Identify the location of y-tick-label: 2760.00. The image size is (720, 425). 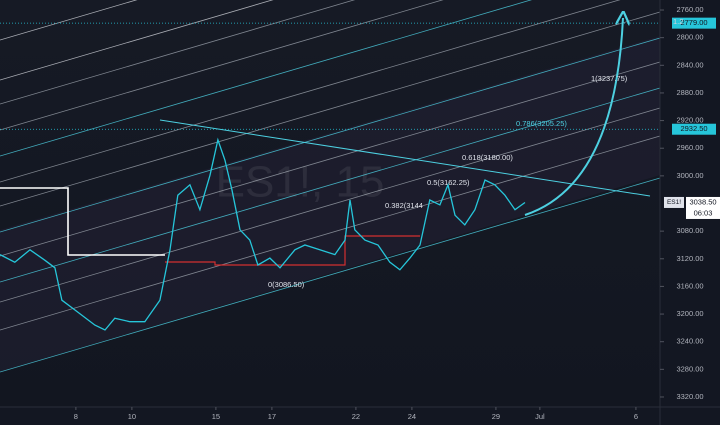
(689, 9).